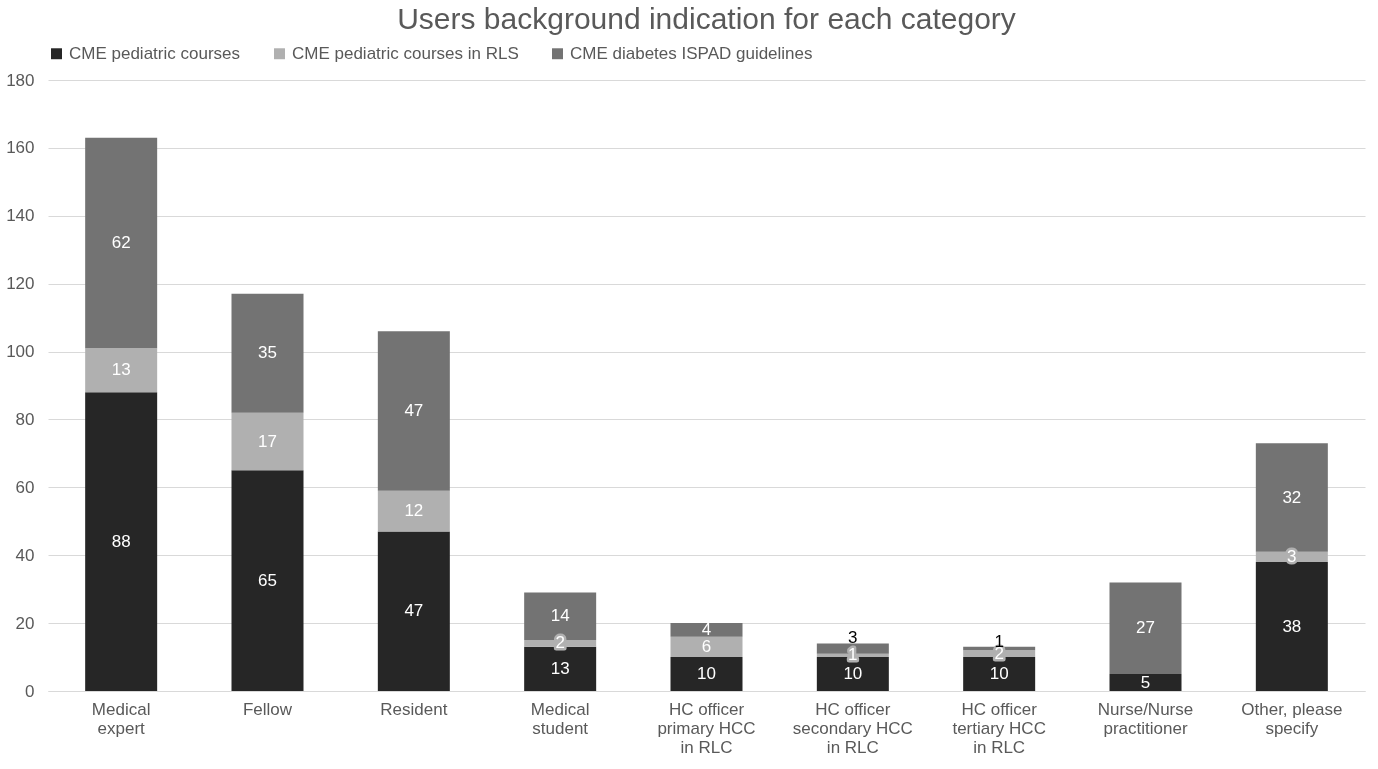 The image size is (1378, 769). I want to click on data-label: 65, so click(267, 580).